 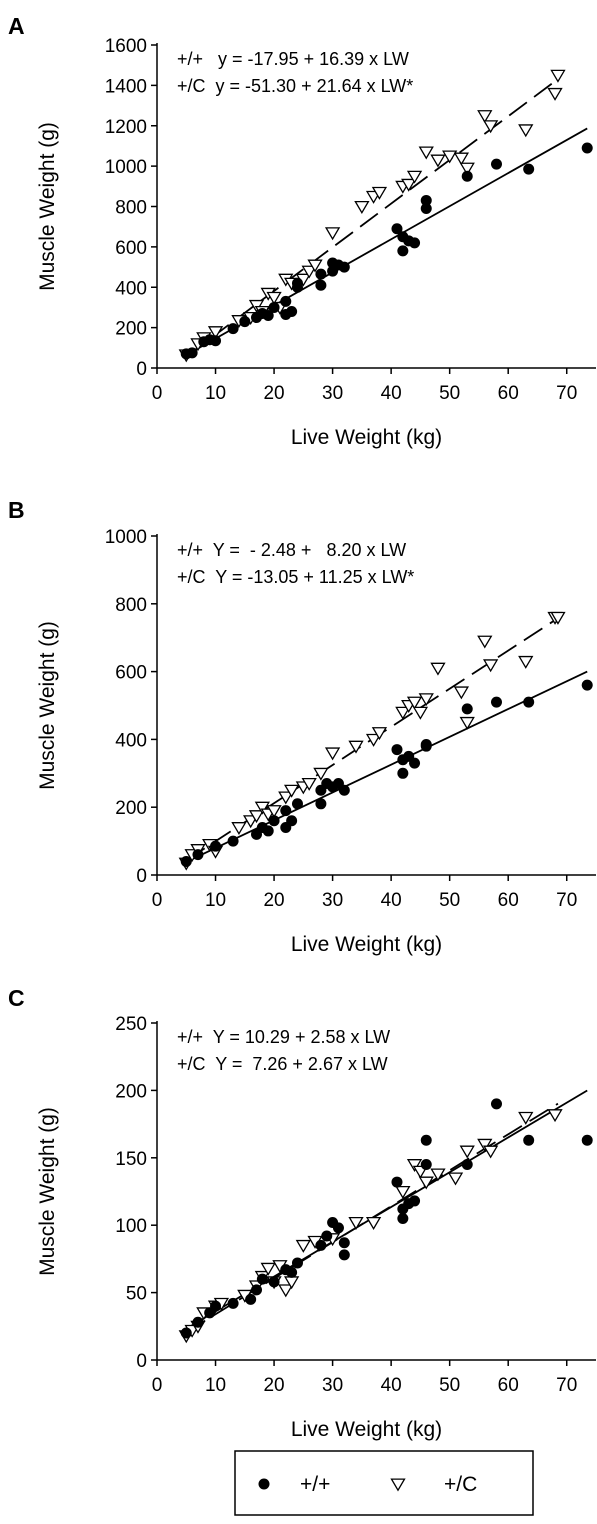 I want to click on regression-equation: +/+ Y = - 2.48 + 8.20 x LW, so click(x=291, y=550).